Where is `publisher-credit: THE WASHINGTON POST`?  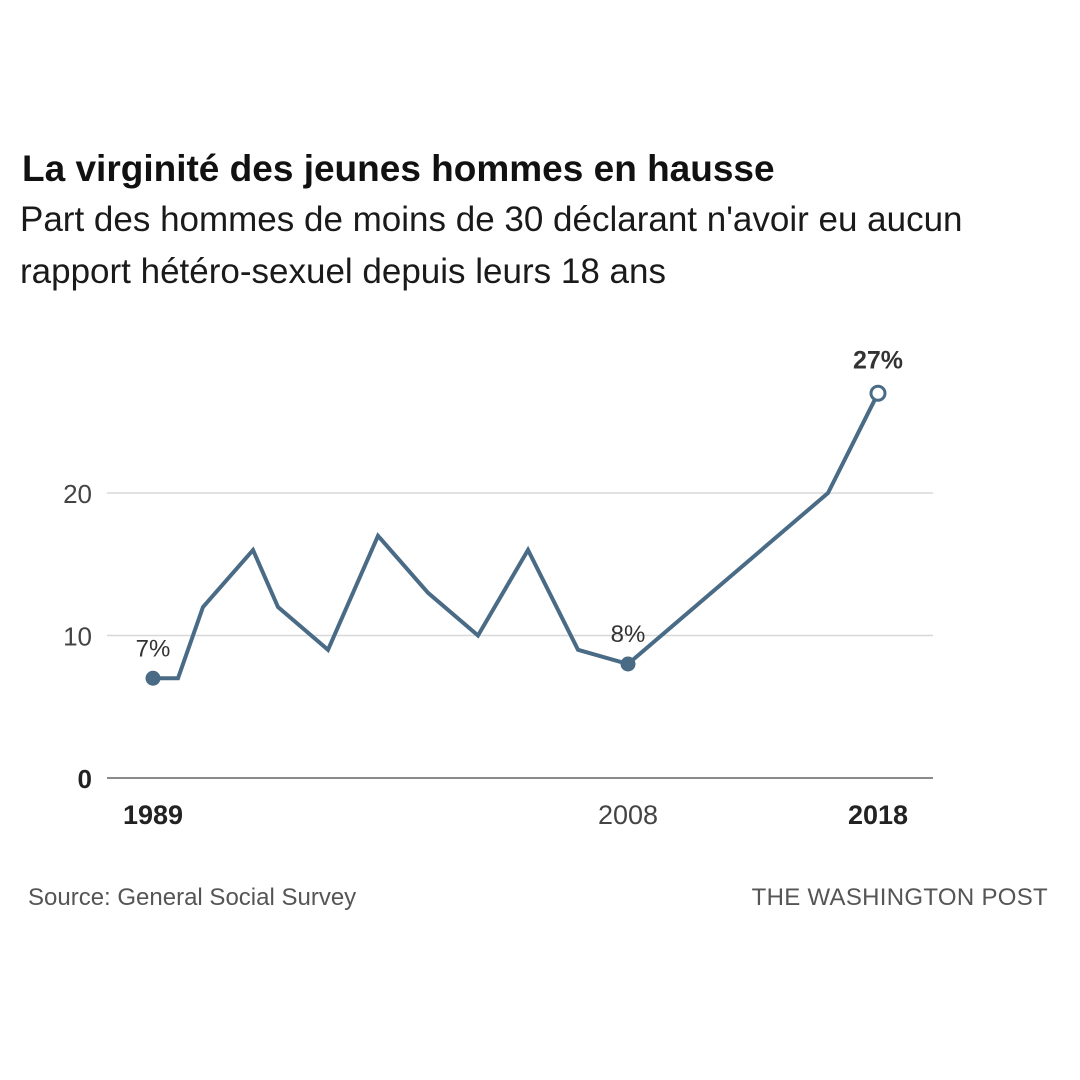
publisher-credit: THE WASHINGTON POST is located at coordinates (899, 897).